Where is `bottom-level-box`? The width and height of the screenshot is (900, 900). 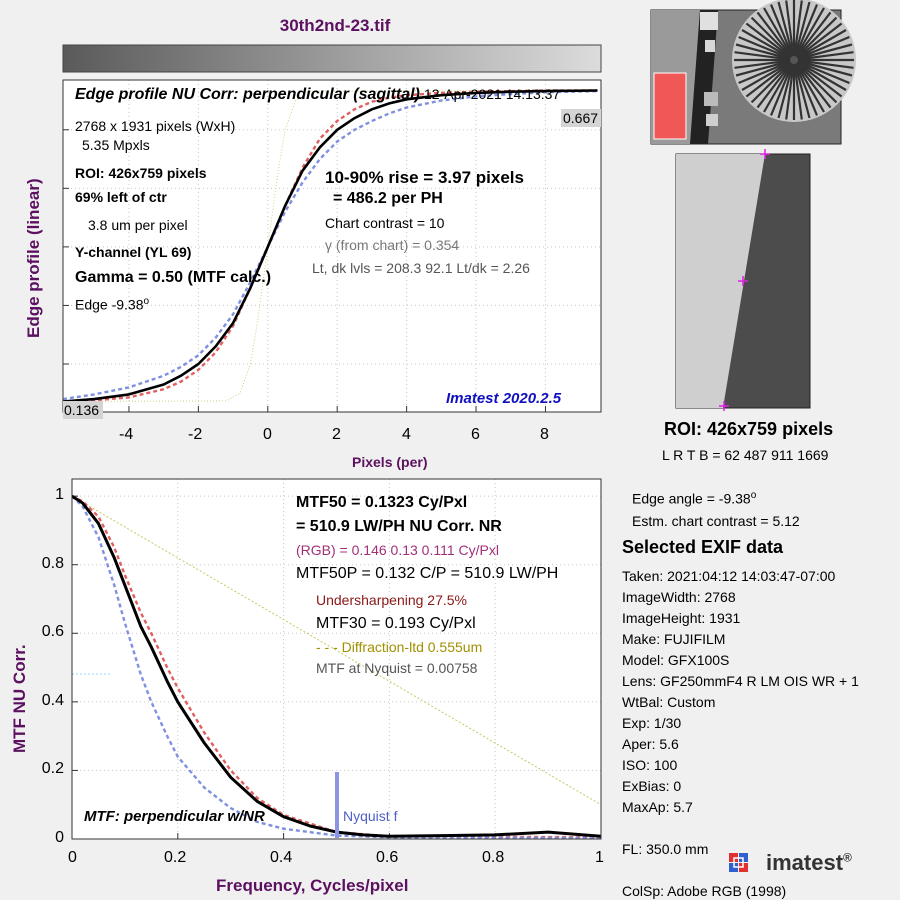 bottom-level-box is located at coordinates (83, 410).